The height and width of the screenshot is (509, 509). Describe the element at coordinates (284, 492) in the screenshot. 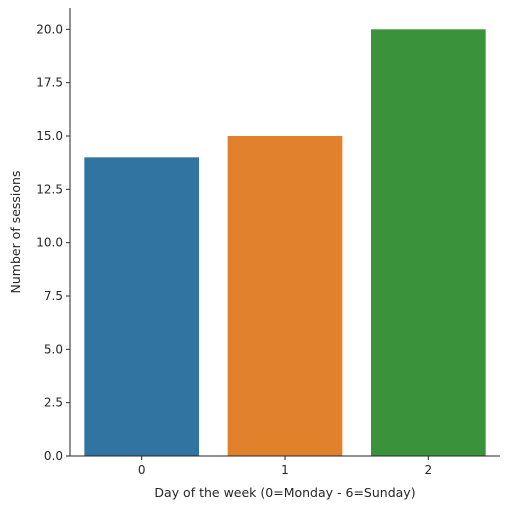

I see `x-axis-label: Day of the week (0=Monday - 6=Sunday)` at that location.